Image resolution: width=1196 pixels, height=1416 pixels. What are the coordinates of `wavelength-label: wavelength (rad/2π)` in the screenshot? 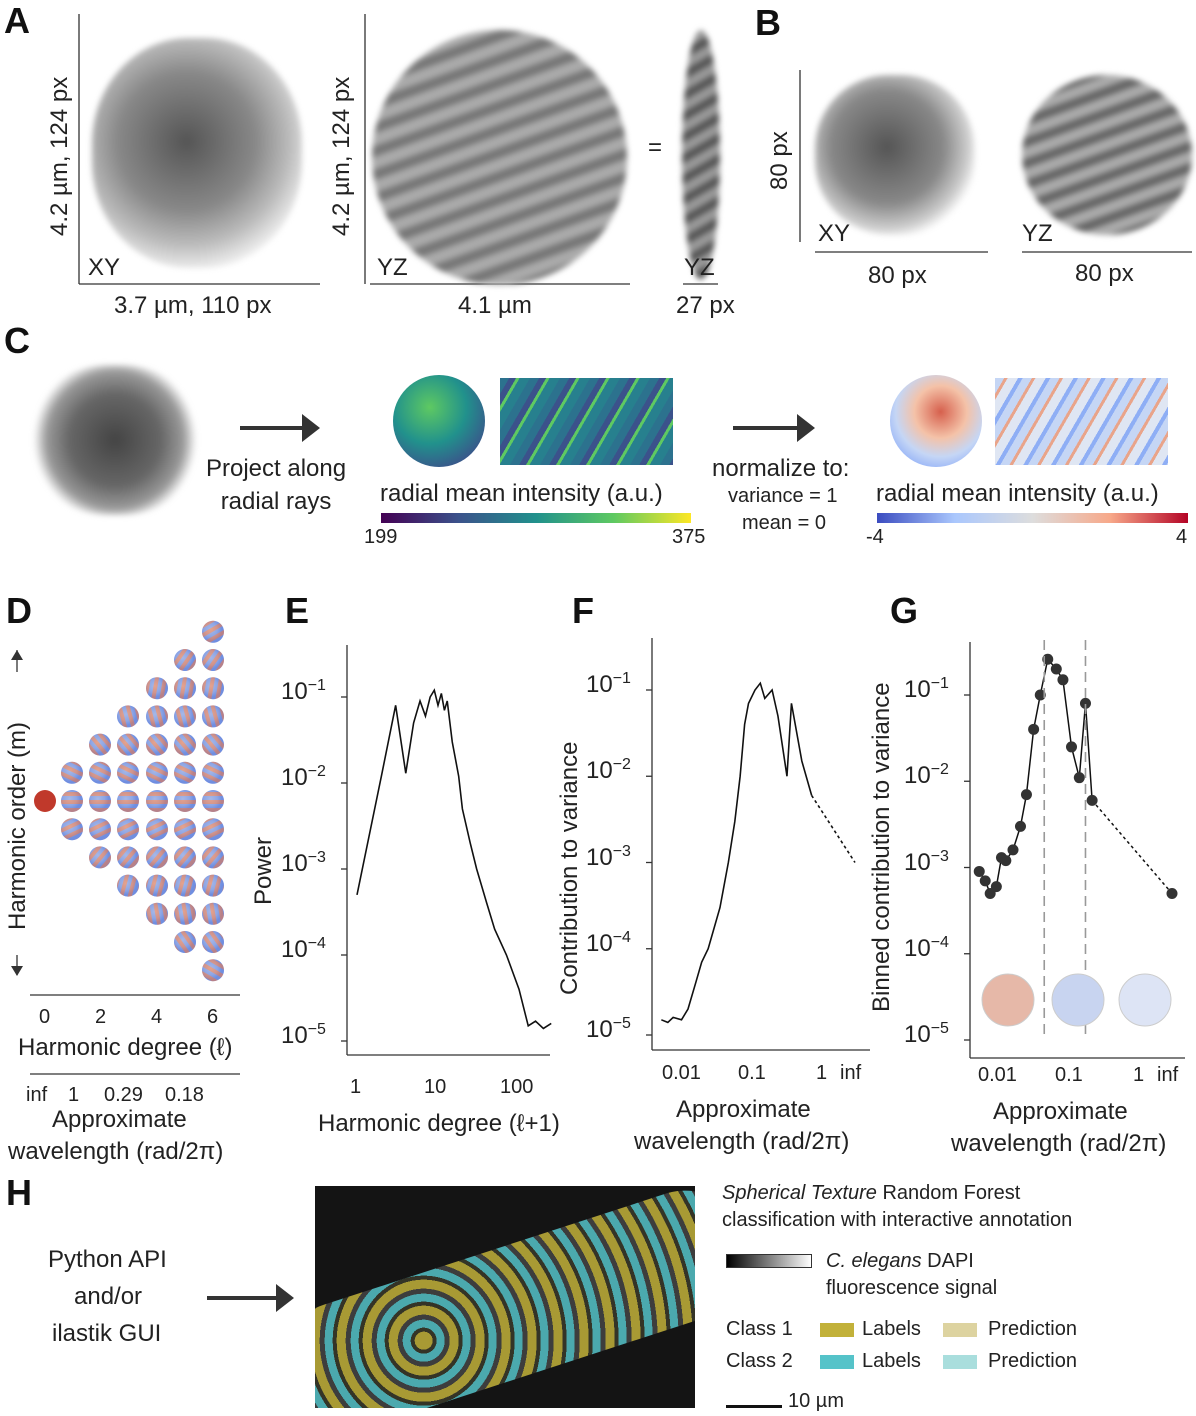 It's located at (116, 1151).